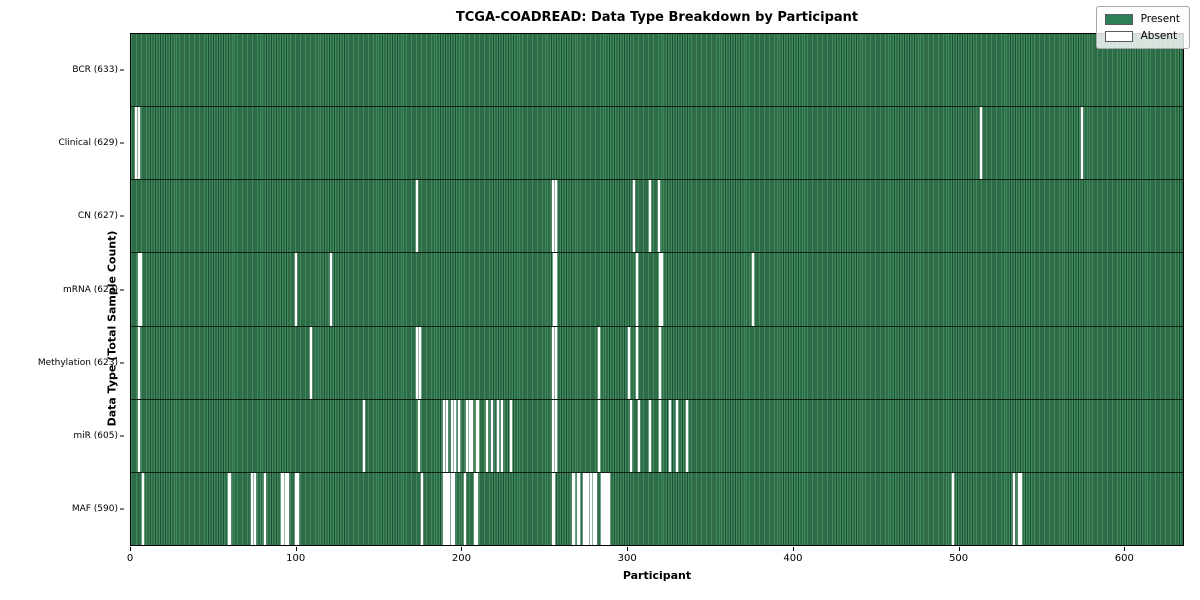 The image size is (1200, 600). Describe the element at coordinates (97, 216) in the screenshot. I see `y-tick-label: CN (627)` at that location.